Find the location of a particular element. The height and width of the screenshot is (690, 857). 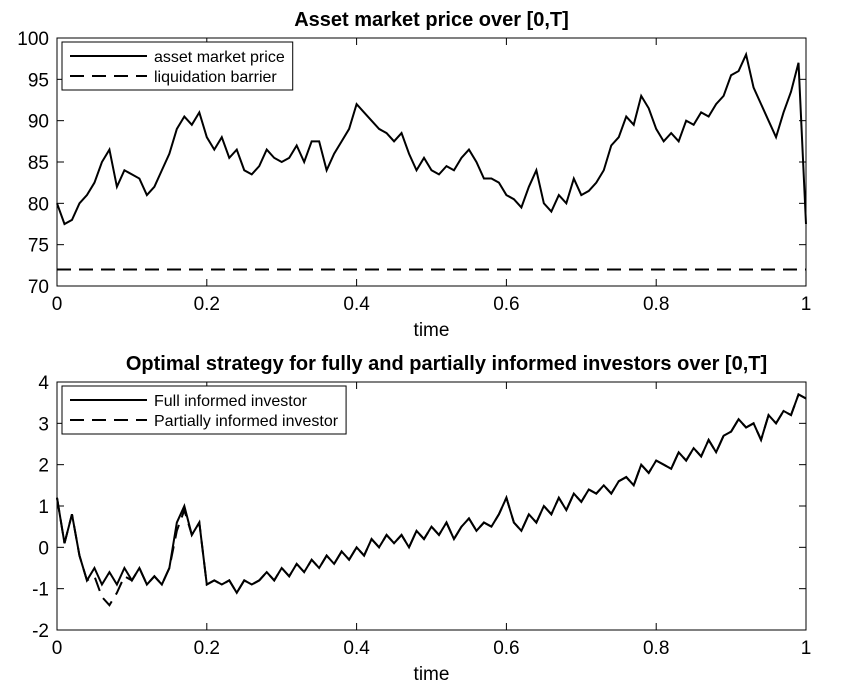

y-tick-label: 3 is located at coordinates (43, 424).